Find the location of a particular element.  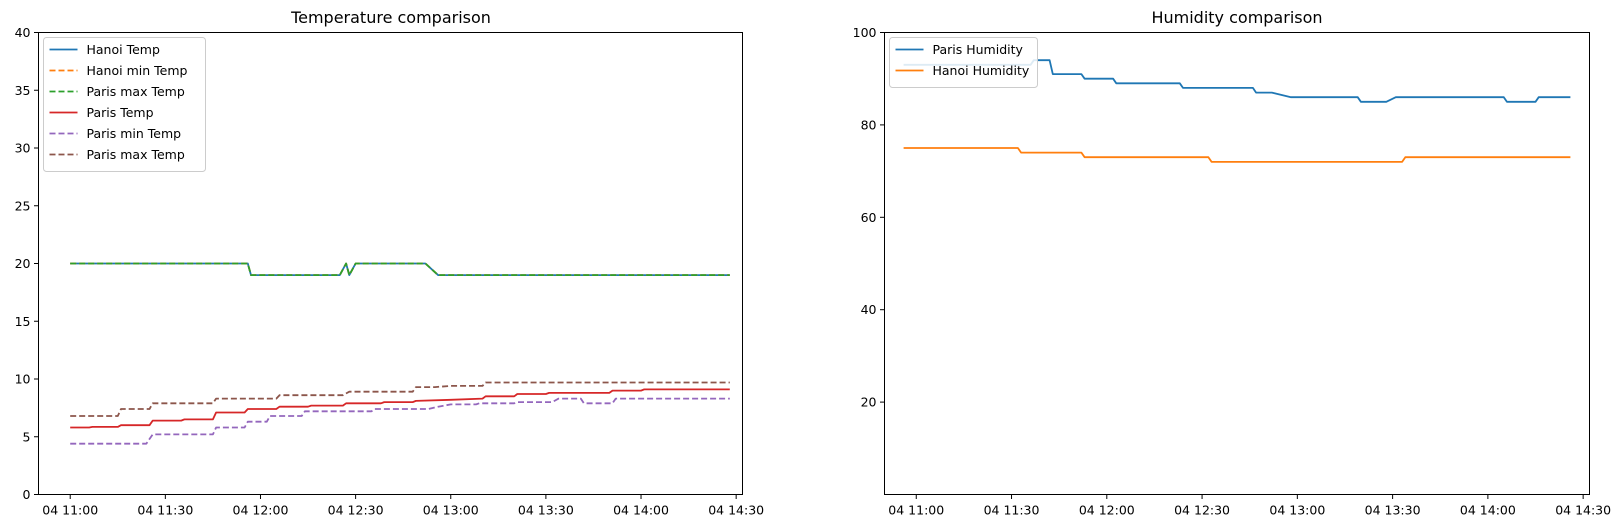

humidity-y-axis: 20 40 60 80 100 is located at coordinates (869, 217).